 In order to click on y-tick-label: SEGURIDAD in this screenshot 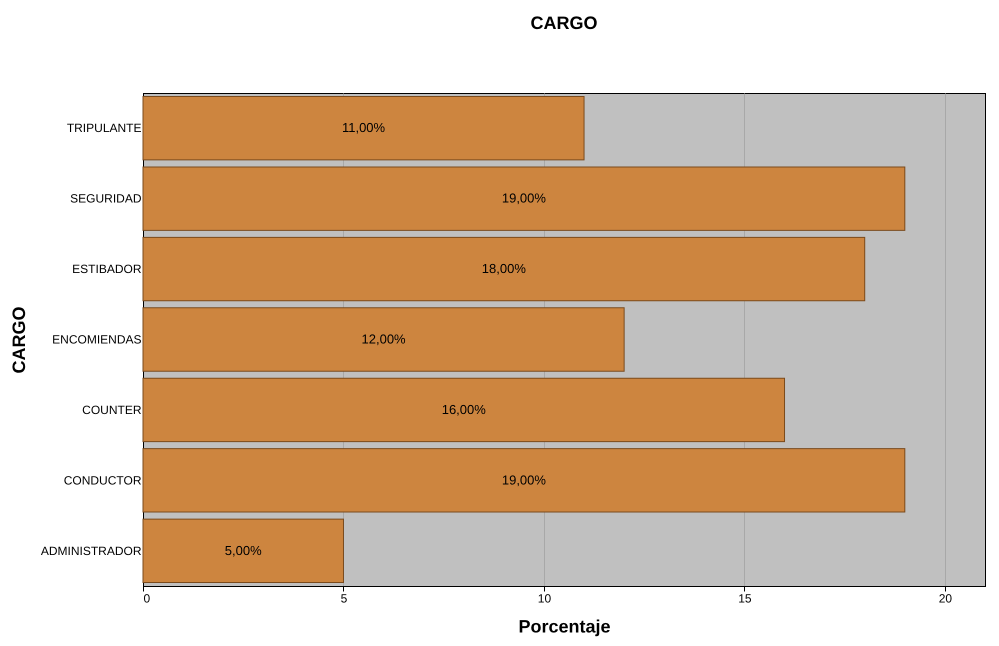, I will do `click(106, 199)`.